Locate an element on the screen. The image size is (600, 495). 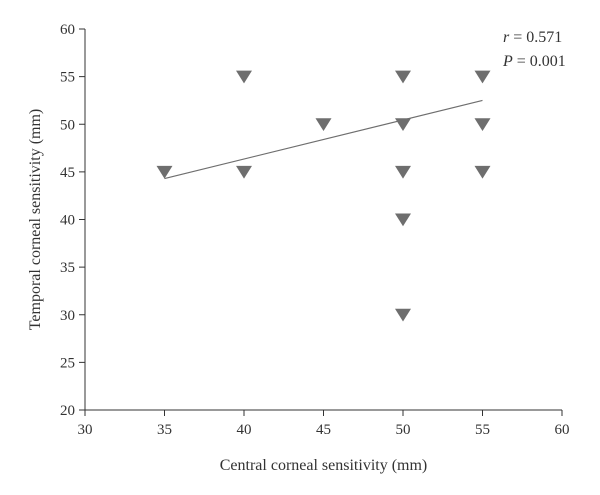
x-tick-label: 50 is located at coordinates (403, 430).